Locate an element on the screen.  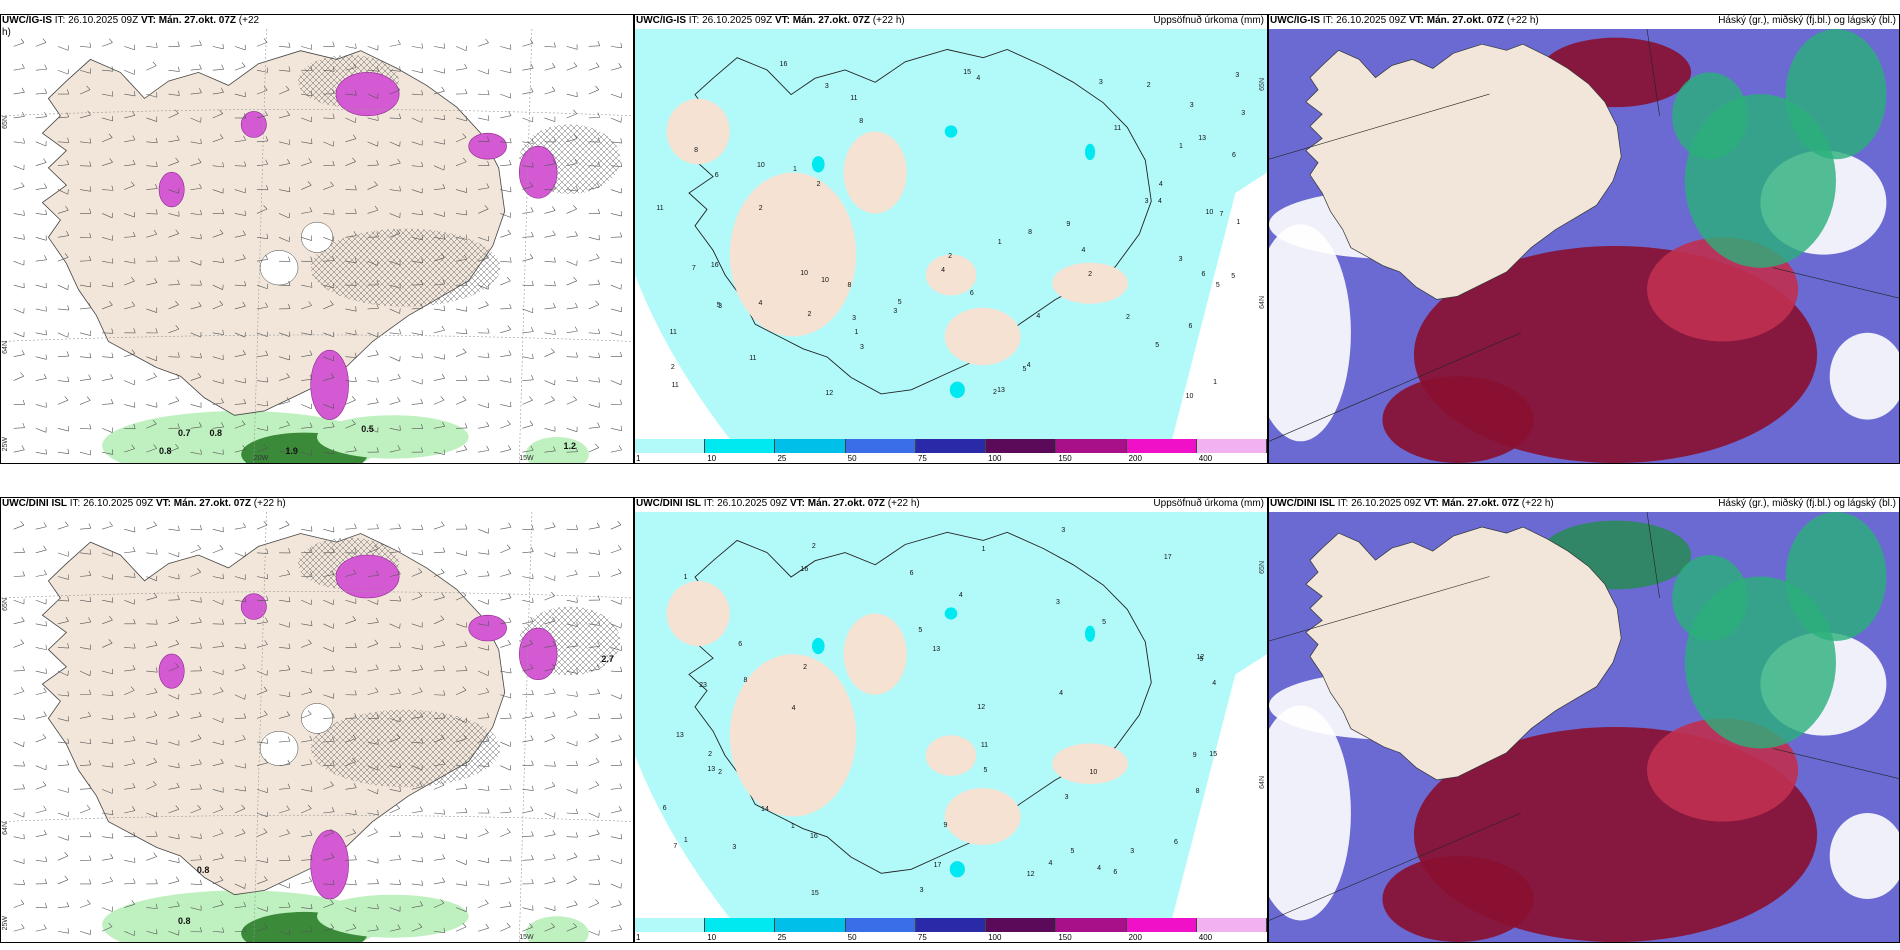
lat-label: 25W is located at coordinates (5, 923).